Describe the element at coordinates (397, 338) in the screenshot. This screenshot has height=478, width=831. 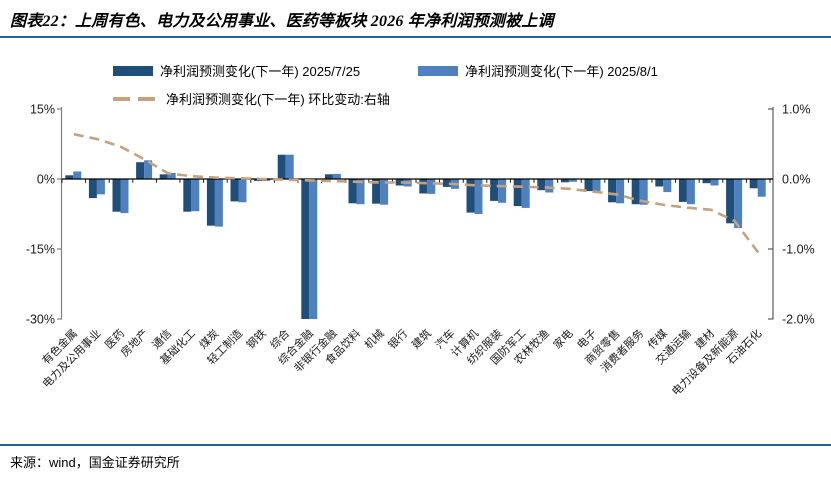
I see `x-axis-label: 银行` at that location.